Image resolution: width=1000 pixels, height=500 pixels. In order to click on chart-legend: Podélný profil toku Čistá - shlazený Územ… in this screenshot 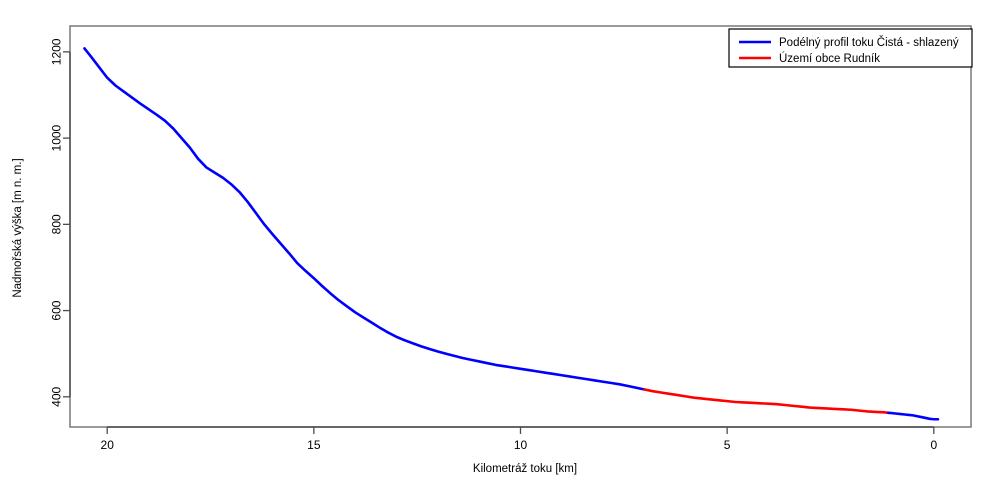, I will do `click(850, 48)`.